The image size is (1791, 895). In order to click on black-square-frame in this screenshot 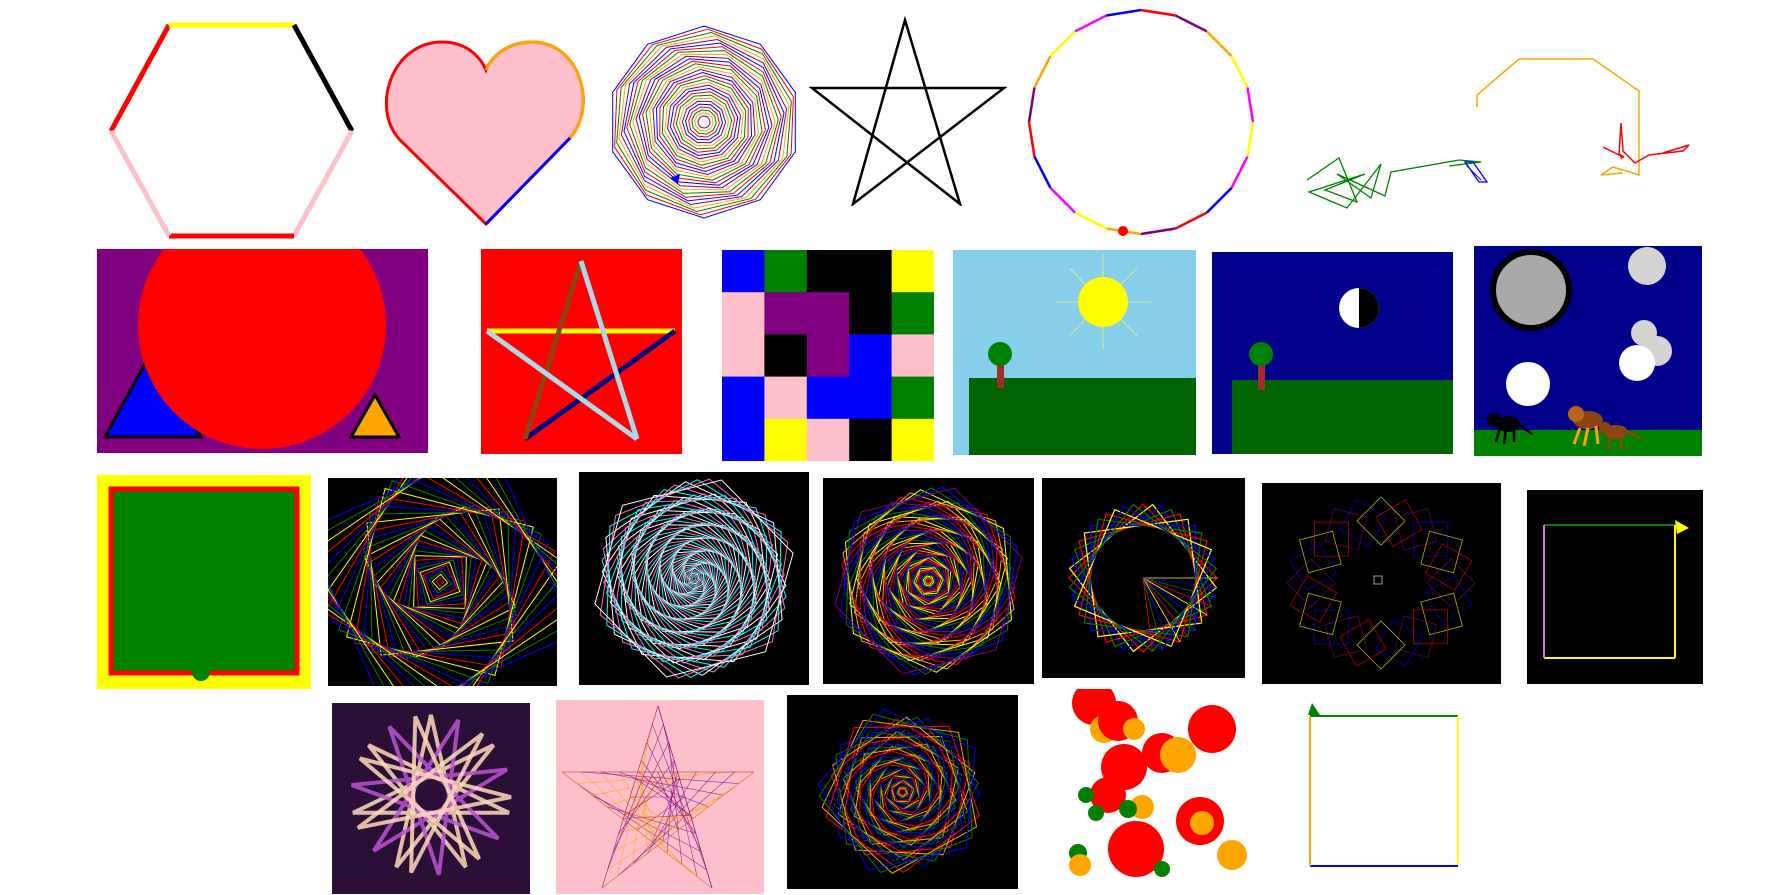, I will do `click(1615, 587)`.